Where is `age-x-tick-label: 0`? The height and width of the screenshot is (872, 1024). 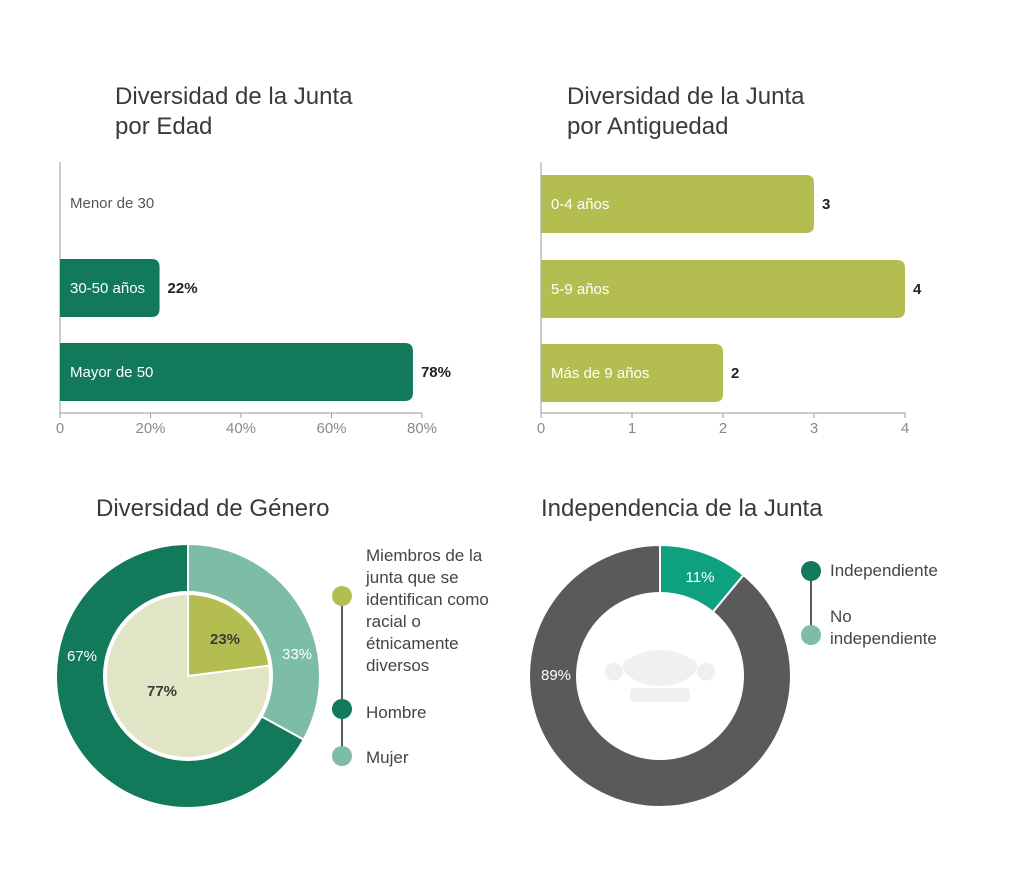
age-x-tick-label: 0 is located at coordinates (60, 428).